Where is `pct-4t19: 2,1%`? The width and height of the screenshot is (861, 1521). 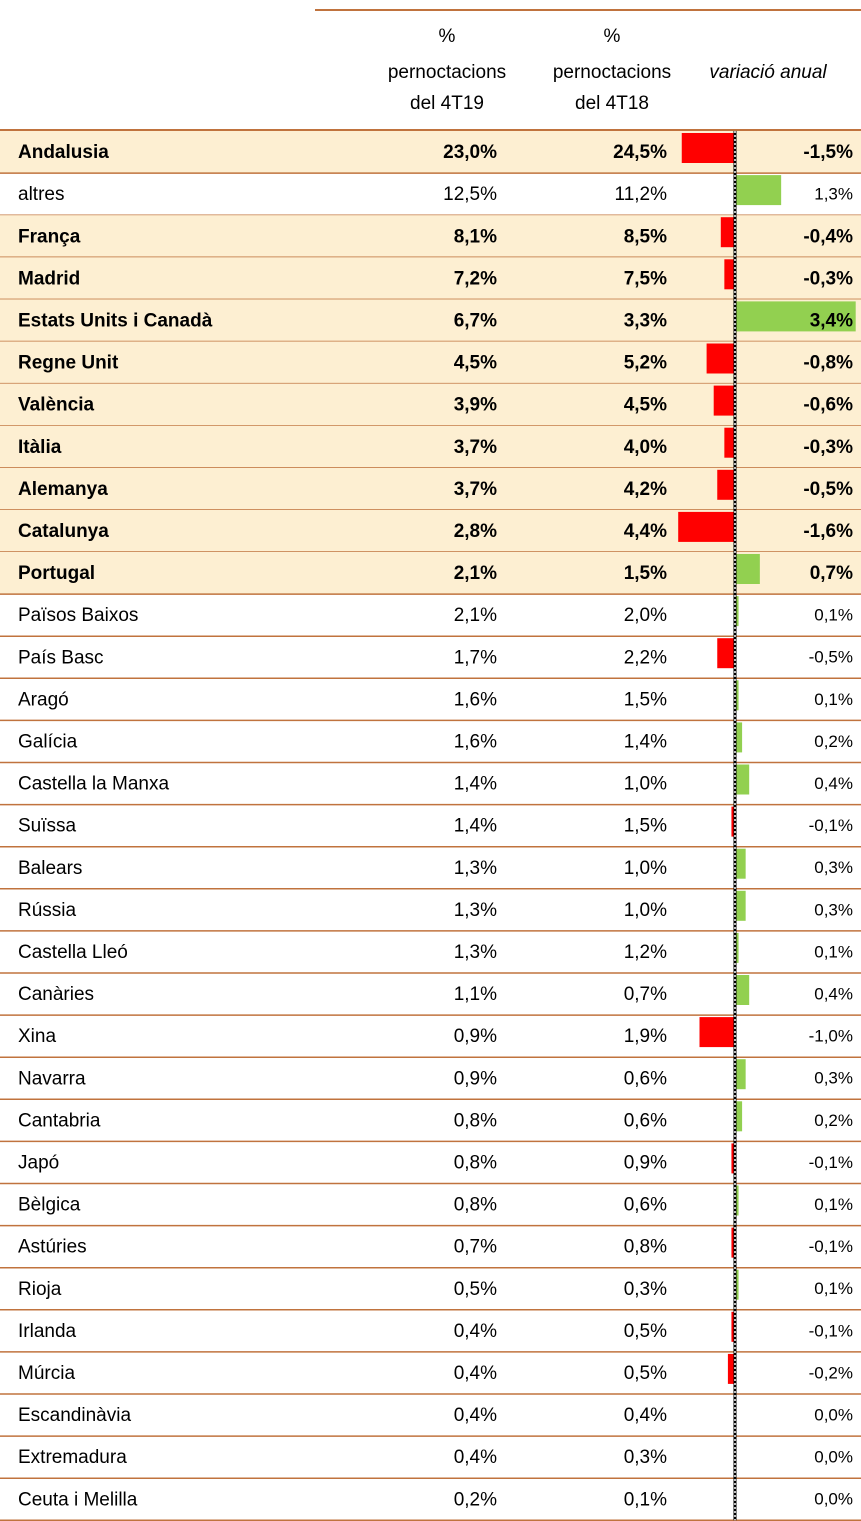
pct-4t19: 2,1% is located at coordinates (475, 615).